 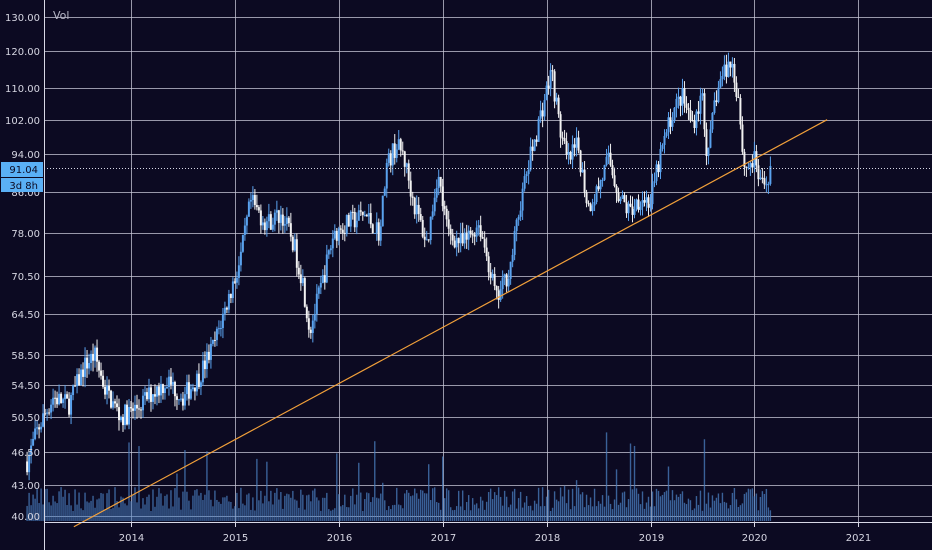 What do you see at coordinates (22, 169) in the screenshot?
I see `last-price-tag-box` at bounding box center [22, 169].